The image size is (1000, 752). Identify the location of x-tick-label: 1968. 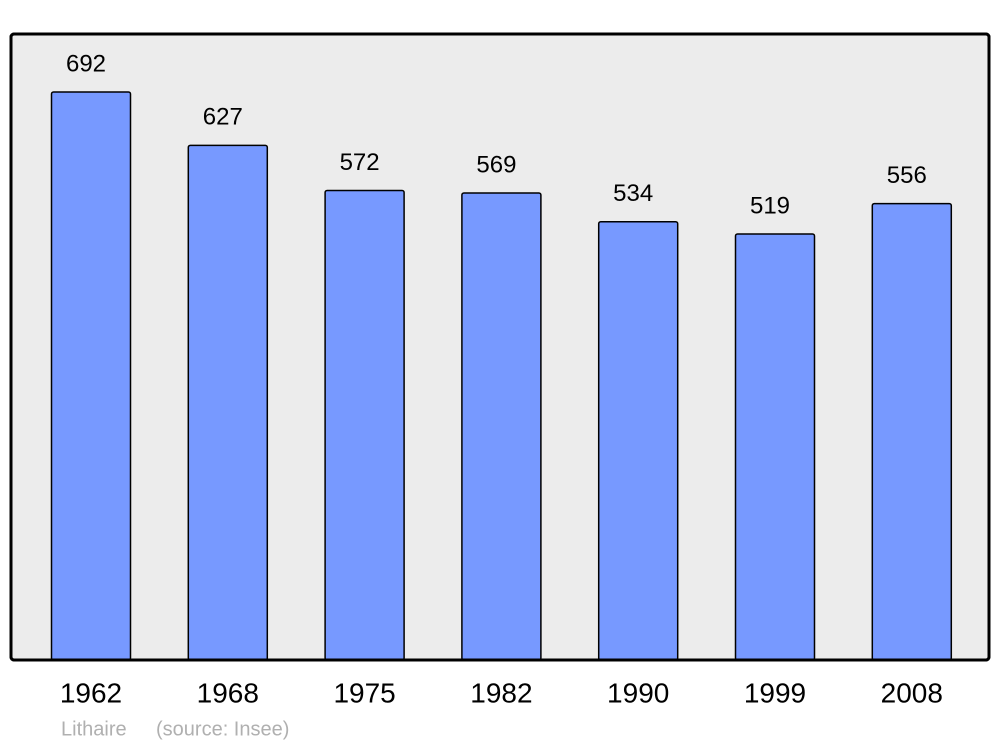
(228, 692).